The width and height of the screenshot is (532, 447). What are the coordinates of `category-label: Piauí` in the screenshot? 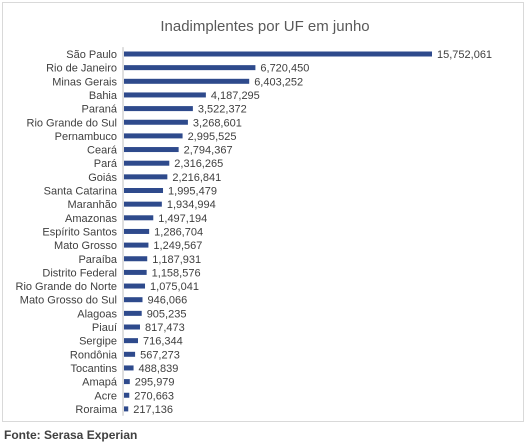 It's located at (104, 328).